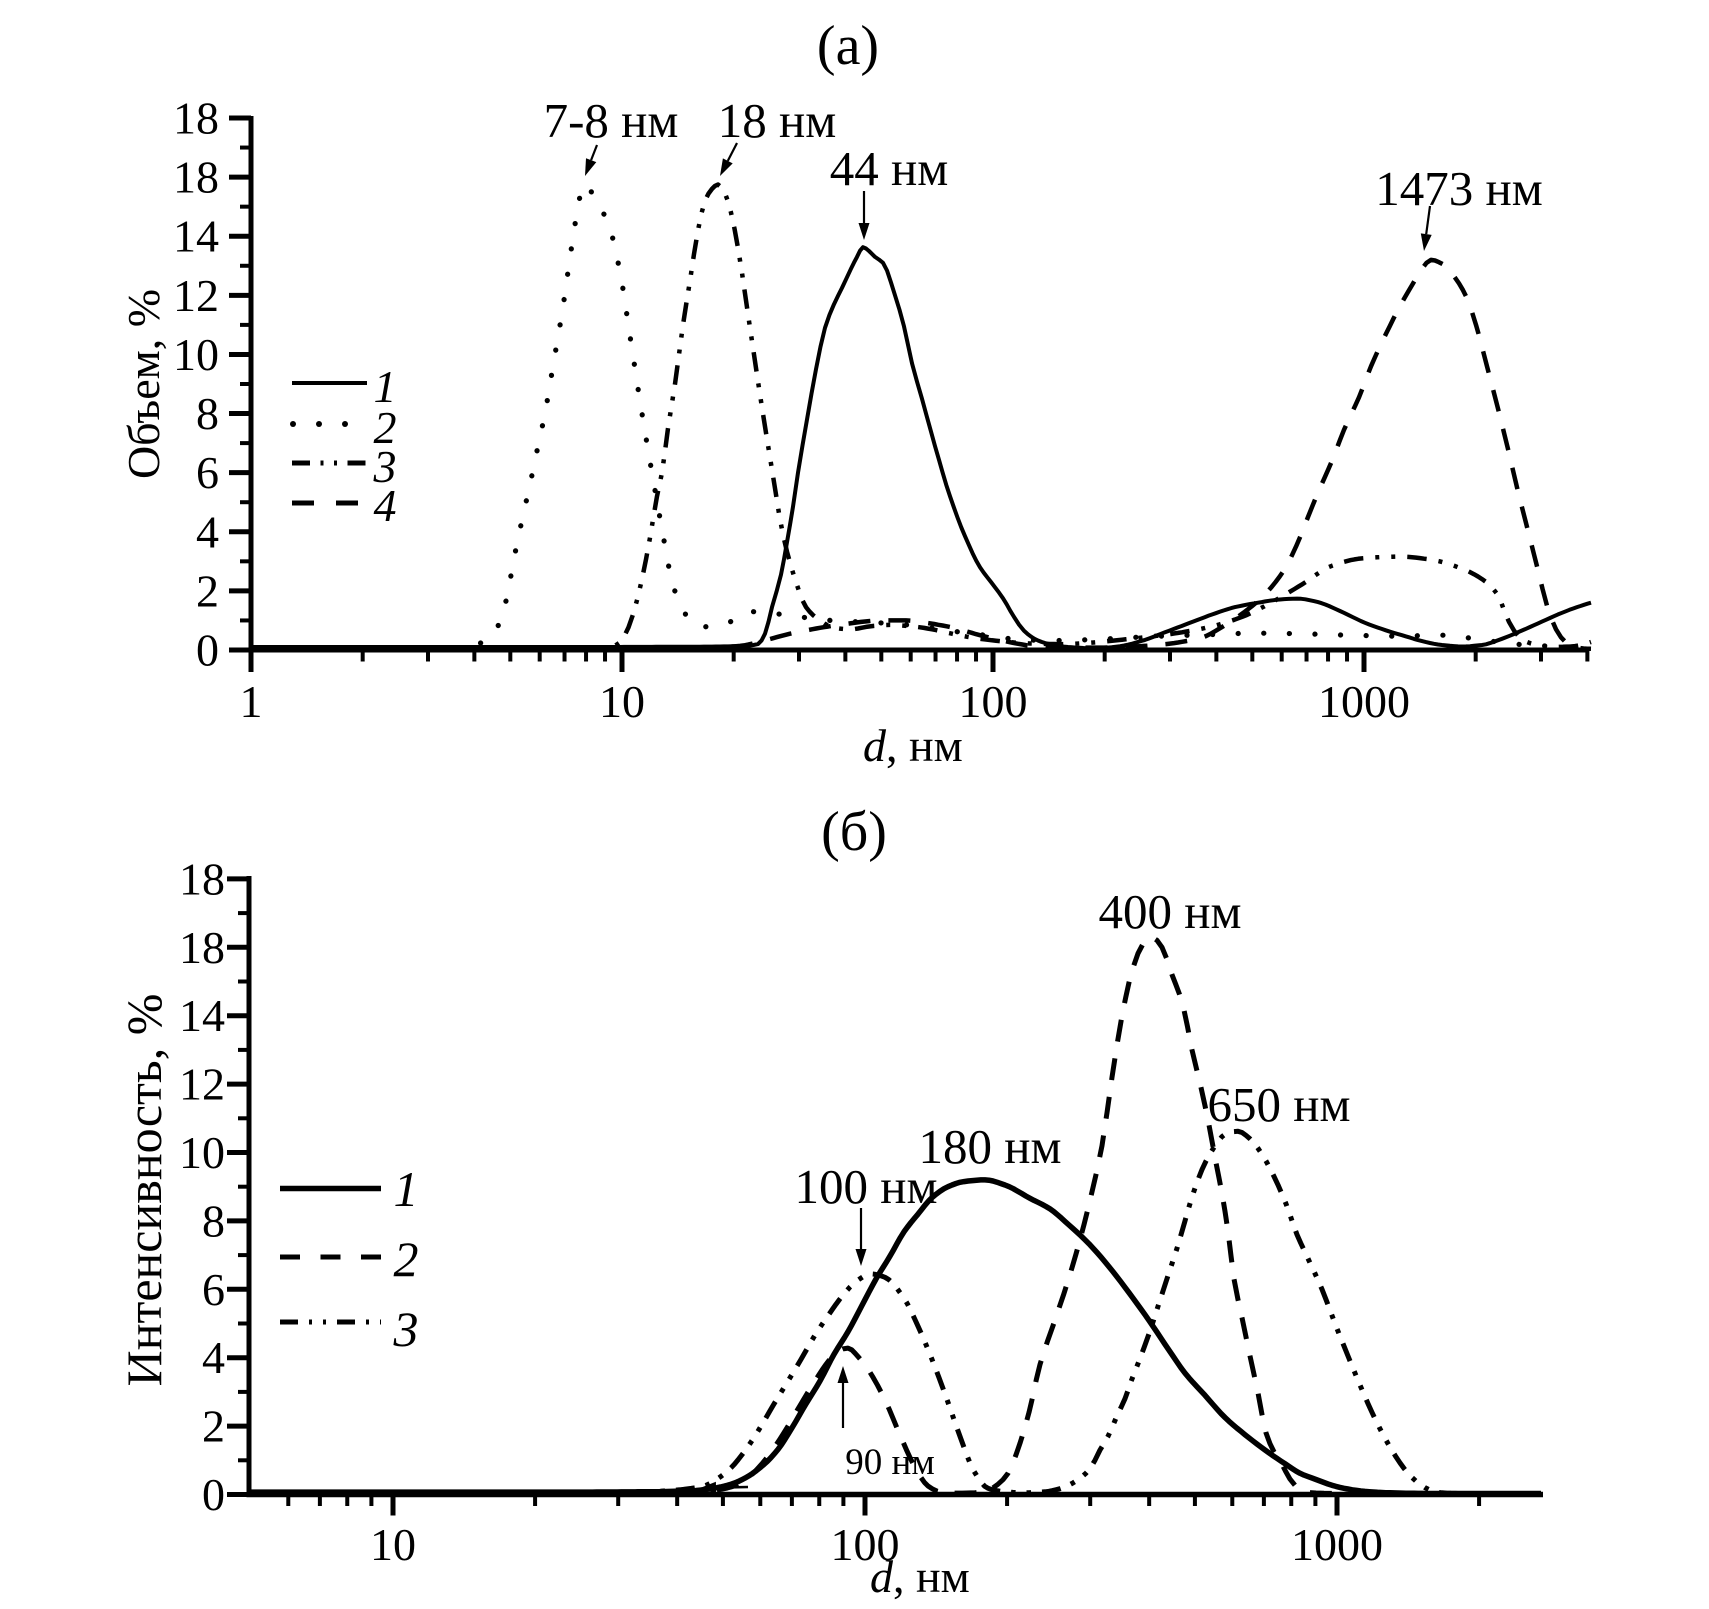  What do you see at coordinates (854, 832) in the screenshot?
I see `svg-text: (б)` at bounding box center [854, 832].